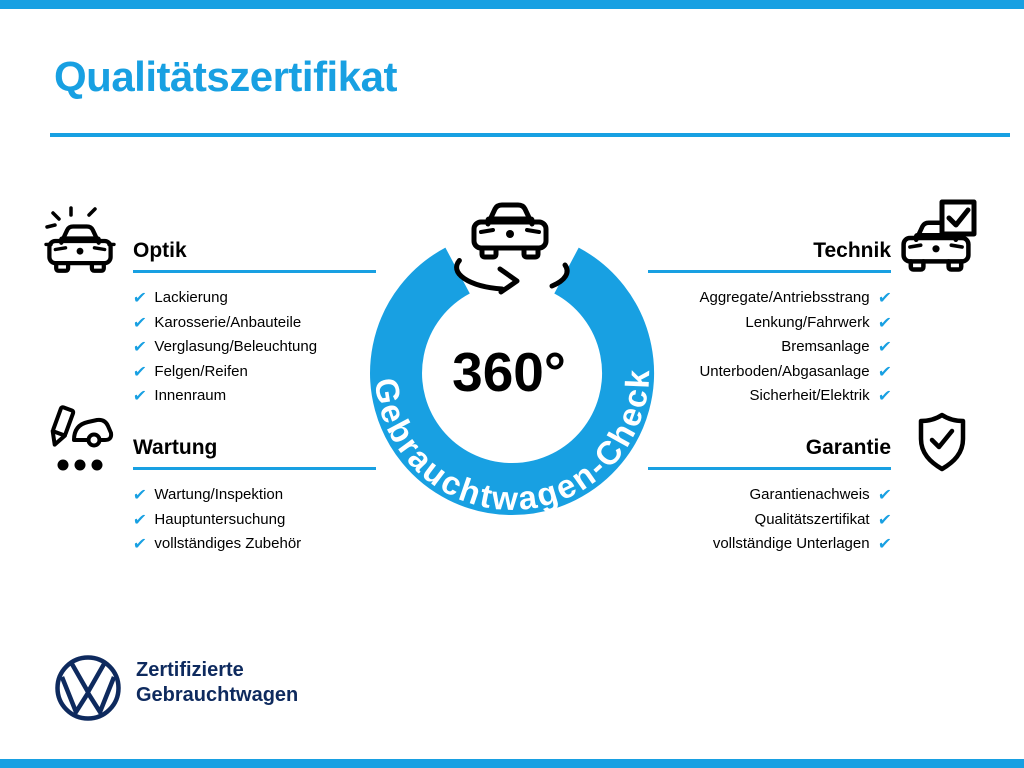  I want to click on check-item: Sicherheit/Elektrik ✔, so click(770, 396).